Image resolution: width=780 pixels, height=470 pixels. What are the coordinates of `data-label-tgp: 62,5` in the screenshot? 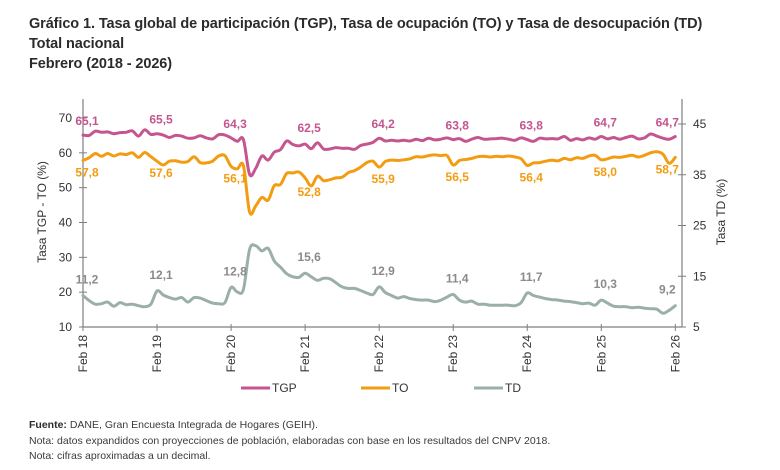 It's located at (309, 128).